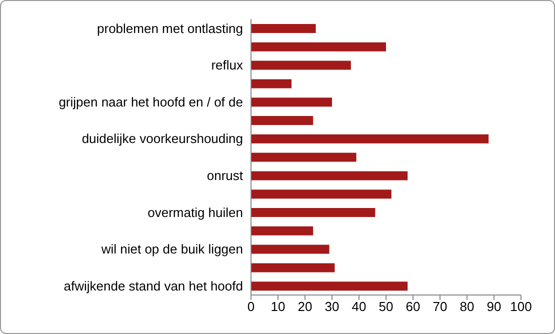  I want to click on y-tick-label: problemen met ontlasting, so click(170, 28).